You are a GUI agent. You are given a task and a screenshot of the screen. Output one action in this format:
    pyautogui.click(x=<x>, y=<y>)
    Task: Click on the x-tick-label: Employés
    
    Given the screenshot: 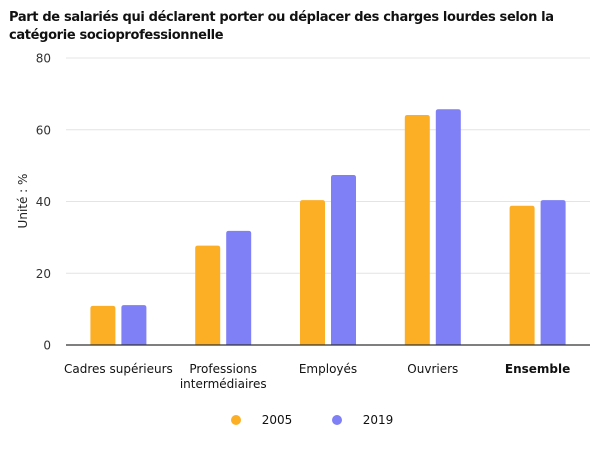 What is the action you would take?
    pyautogui.click(x=328, y=369)
    